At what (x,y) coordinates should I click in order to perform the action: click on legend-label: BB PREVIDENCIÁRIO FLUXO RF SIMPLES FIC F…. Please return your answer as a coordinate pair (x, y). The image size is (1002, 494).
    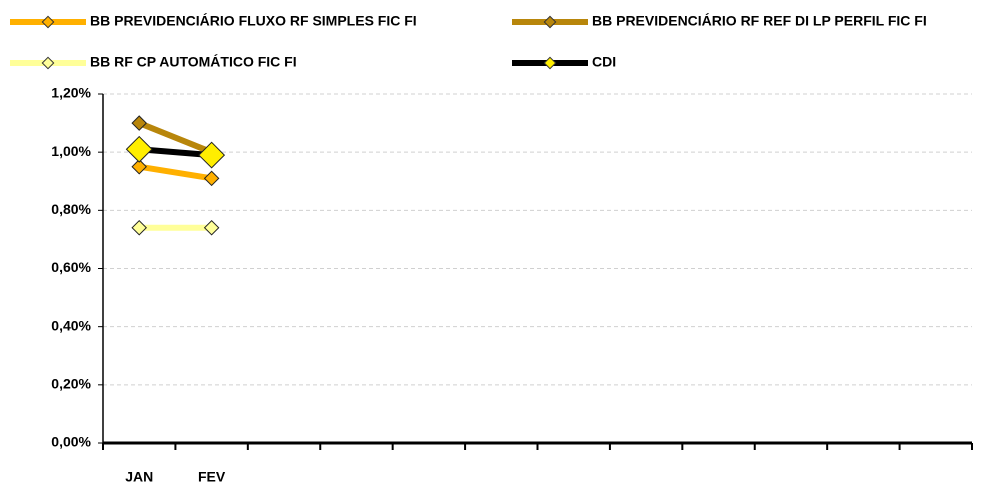
    Looking at the image, I should click on (253, 21).